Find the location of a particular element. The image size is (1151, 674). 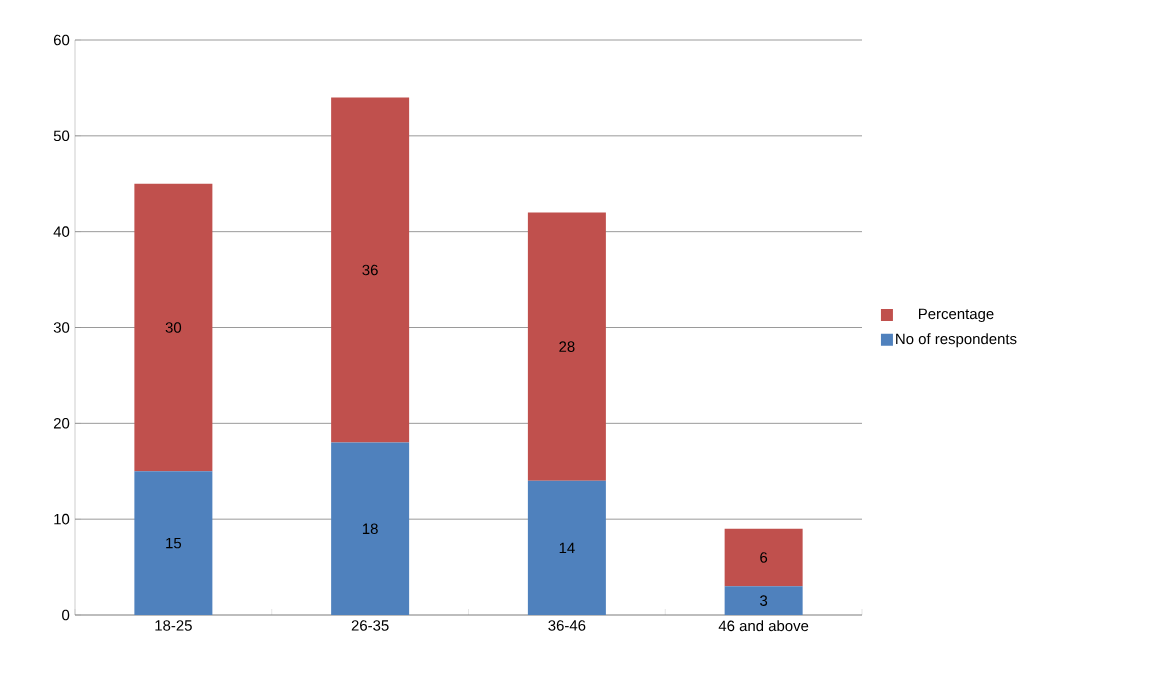

y-tick-label: 20 is located at coordinates (61, 423).